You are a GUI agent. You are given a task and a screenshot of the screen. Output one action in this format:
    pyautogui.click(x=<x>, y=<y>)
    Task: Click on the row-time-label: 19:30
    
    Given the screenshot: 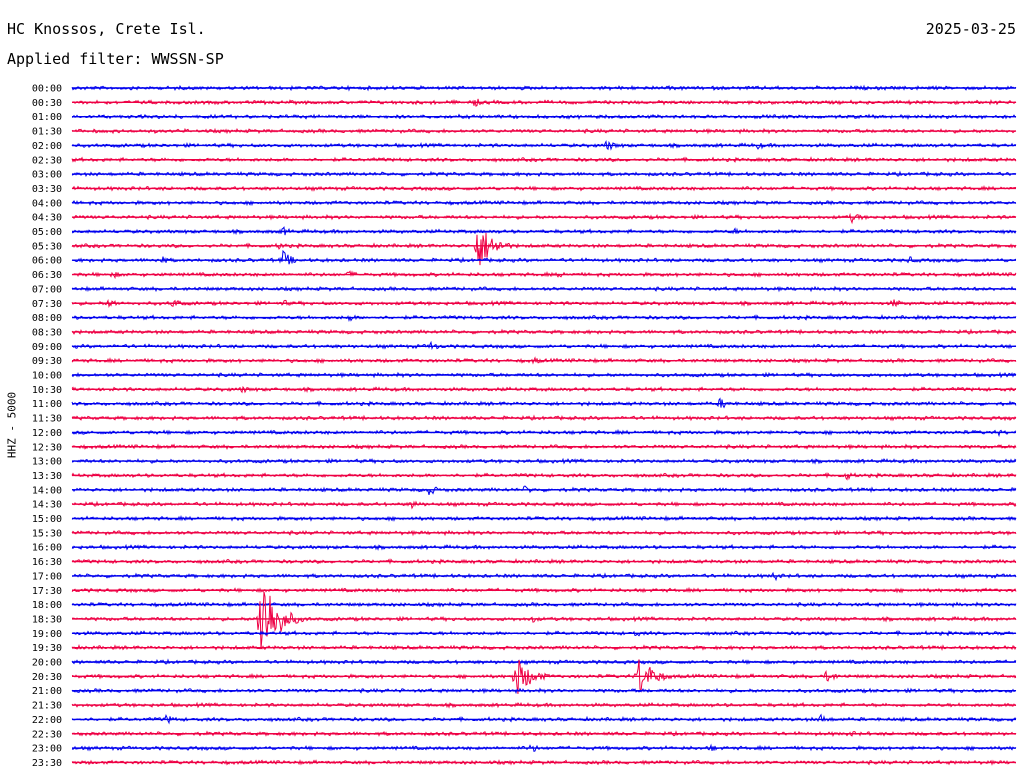 What is the action you would take?
    pyautogui.click(x=47, y=648)
    